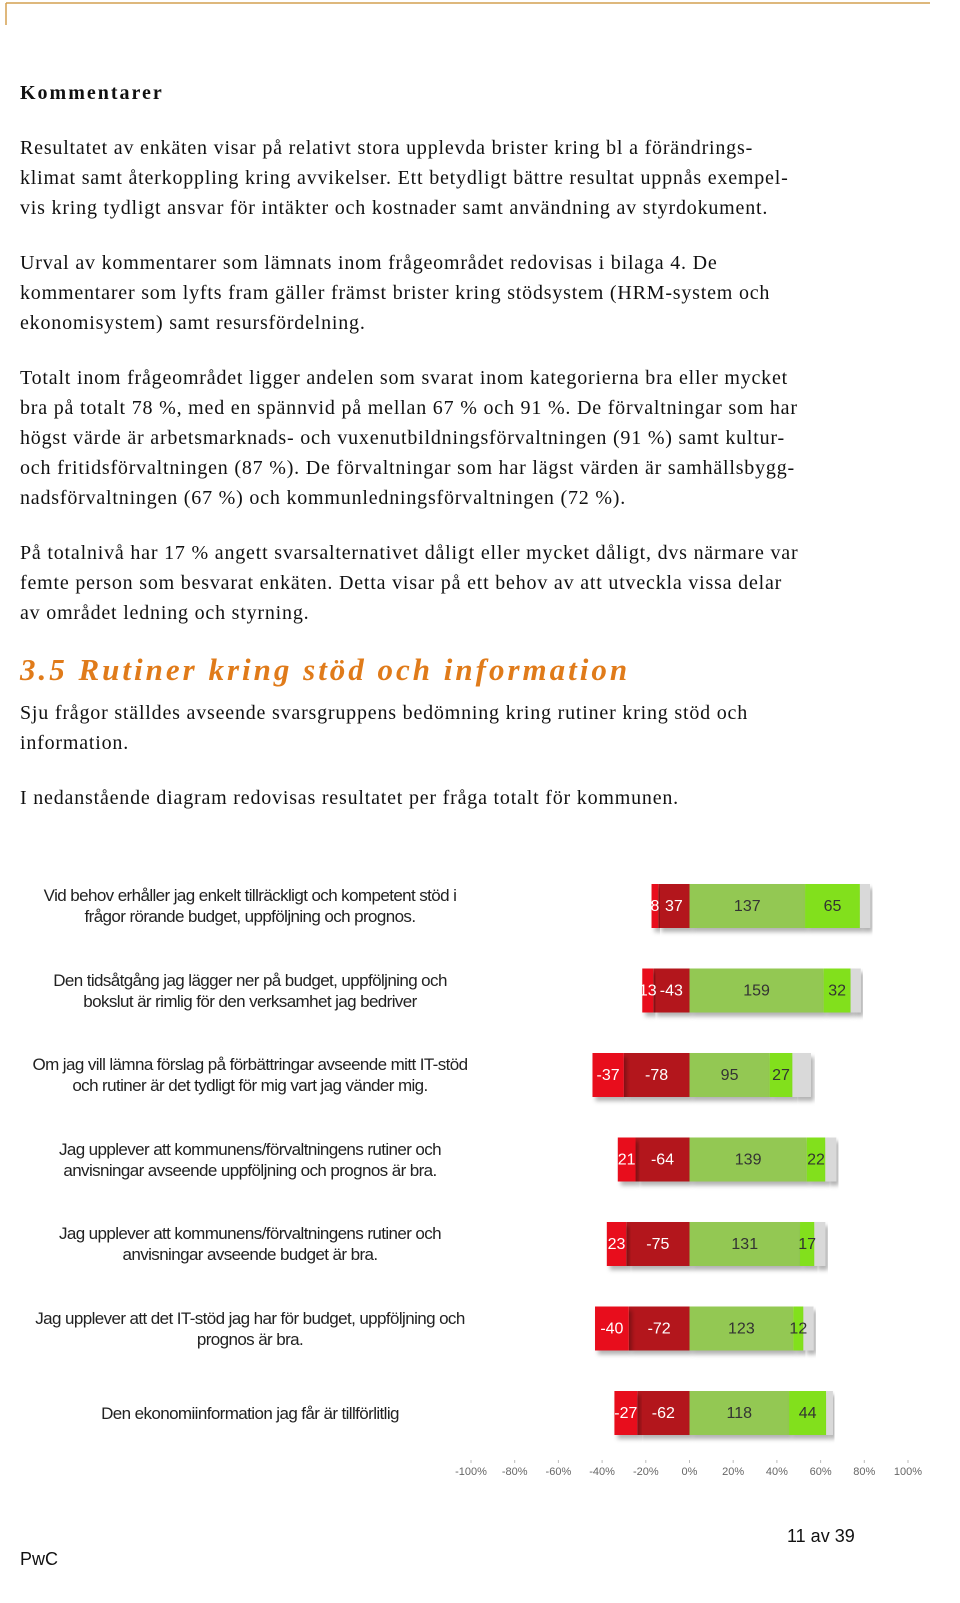  What do you see at coordinates (777, 1472) in the screenshot?
I see `x-tick-label: 40%` at bounding box center [777, 1472].